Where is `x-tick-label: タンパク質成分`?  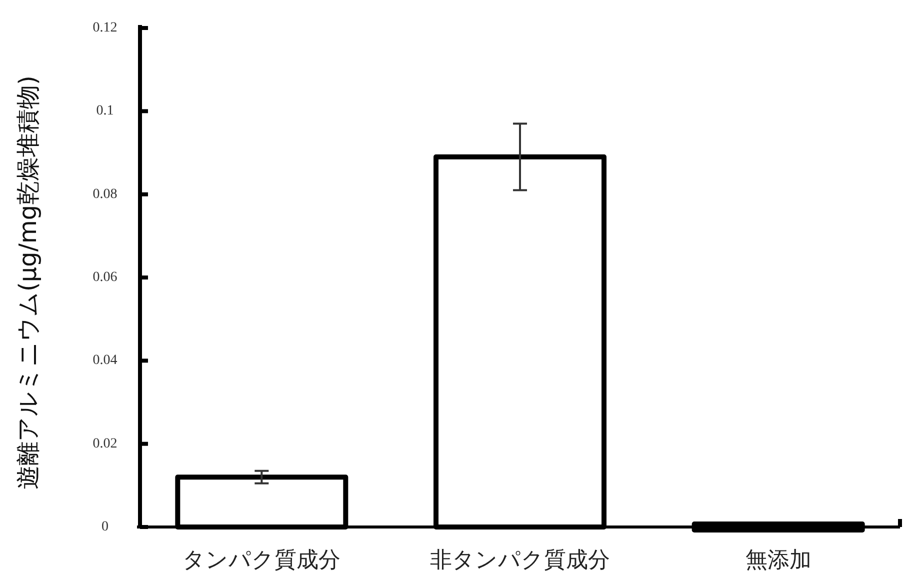
x-tick-label: タンパク質成分 is located at coordinates (261, 560).